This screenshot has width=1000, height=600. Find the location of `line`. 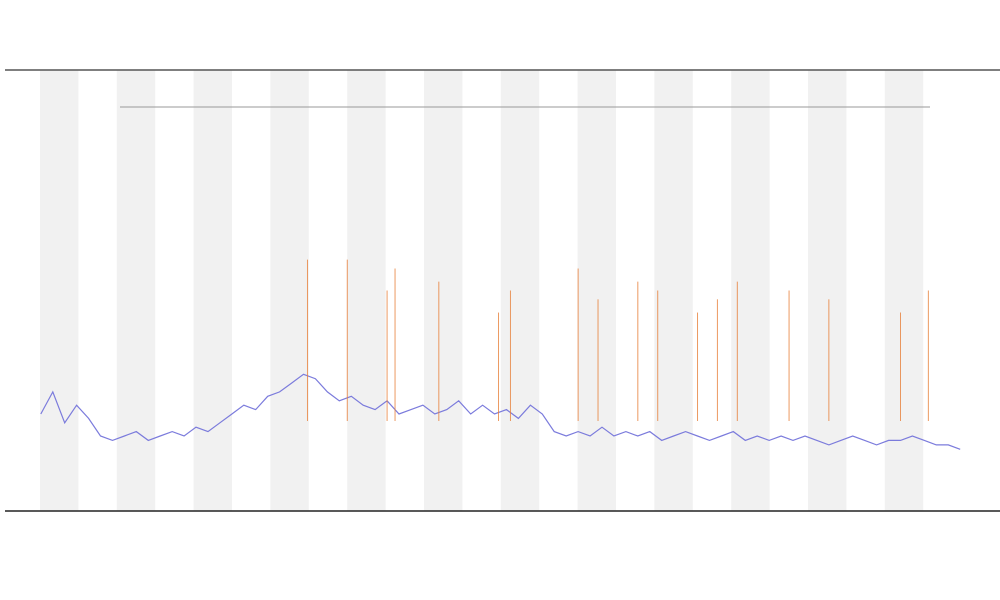

line is located at coordinates (500, 411).